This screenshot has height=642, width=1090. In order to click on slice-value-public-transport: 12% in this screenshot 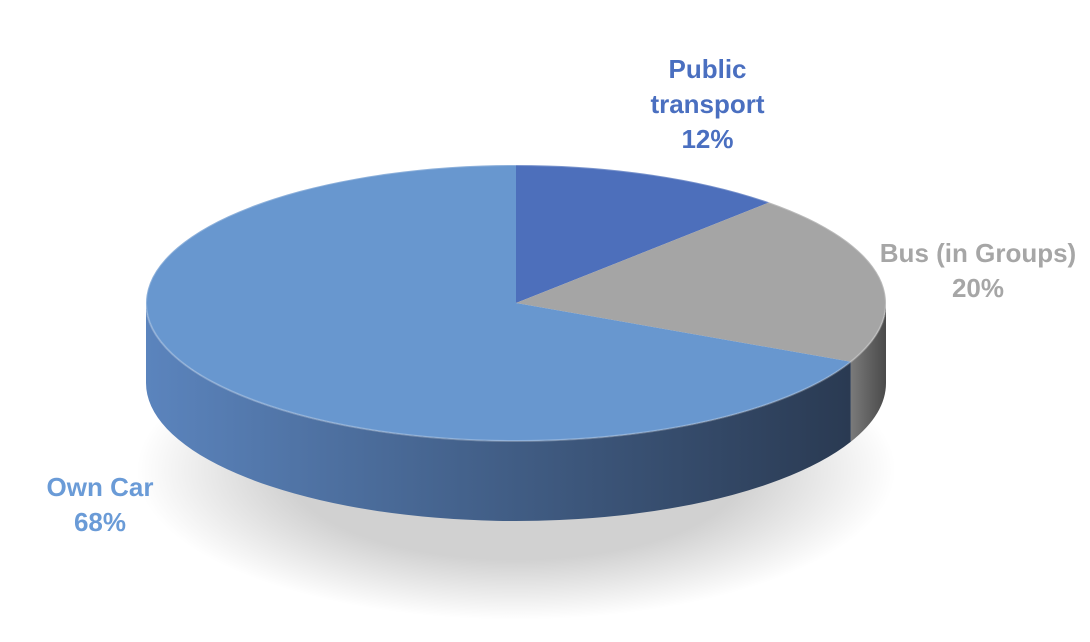, I will do `click(707, 139)`.